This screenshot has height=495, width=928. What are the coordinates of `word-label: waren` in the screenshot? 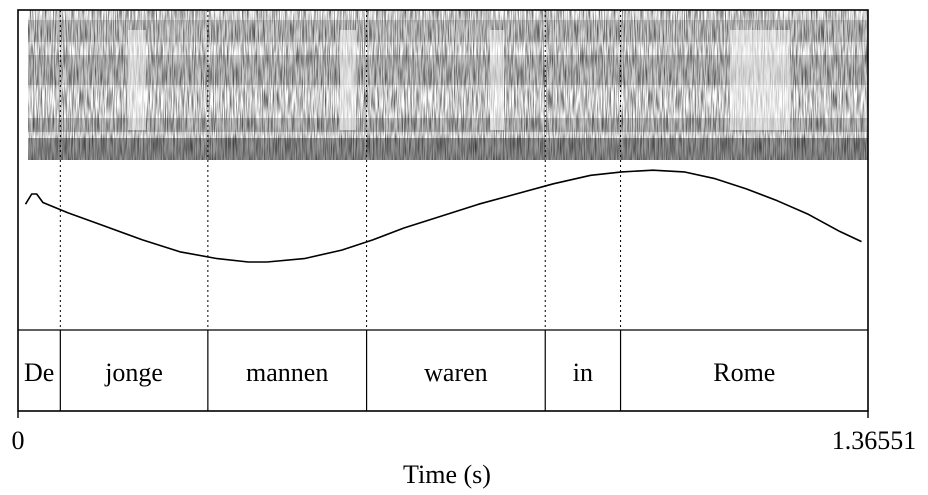 It's located at (456, 372).